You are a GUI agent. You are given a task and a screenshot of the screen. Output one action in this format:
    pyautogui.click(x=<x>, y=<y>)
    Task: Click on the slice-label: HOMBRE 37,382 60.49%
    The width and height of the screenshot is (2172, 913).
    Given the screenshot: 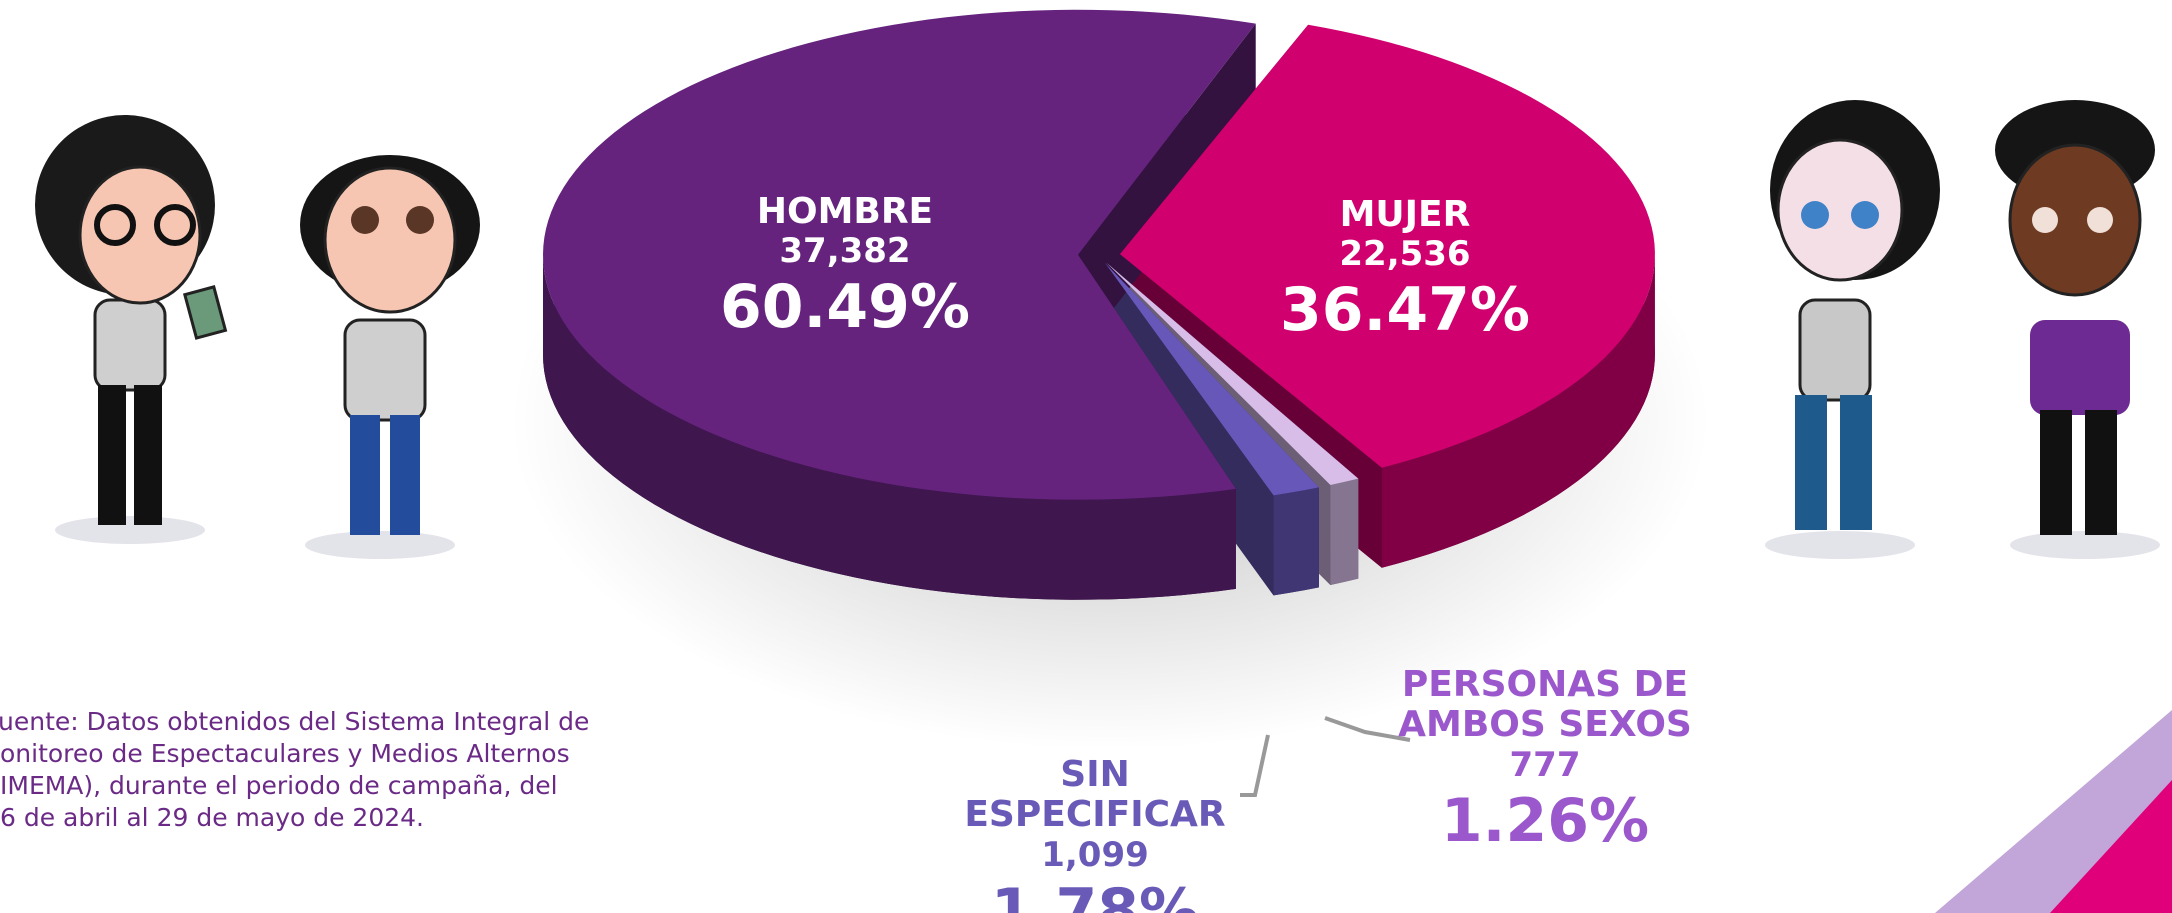 What is the action you would take?
    pyautogui.click(x=845, y=267)
    